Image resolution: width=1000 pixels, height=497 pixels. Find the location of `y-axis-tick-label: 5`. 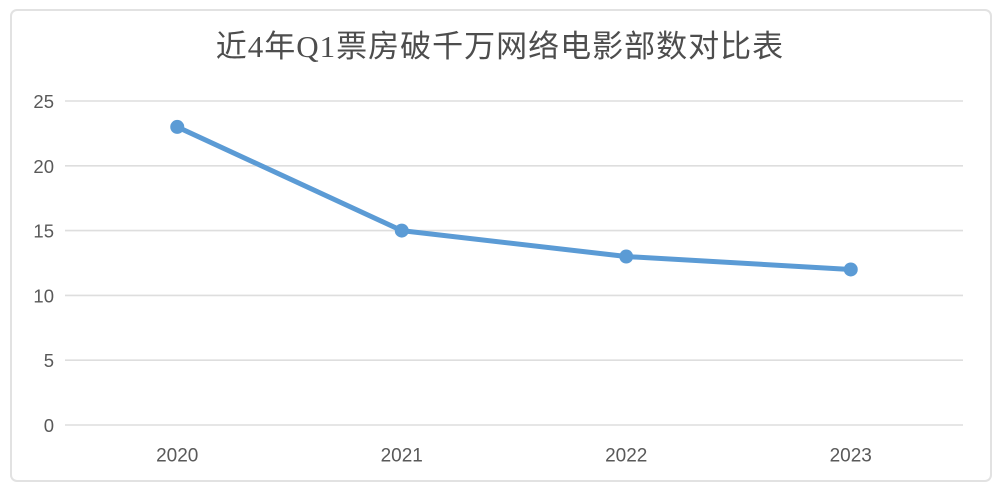

y-axis-tick-label: 5 is located at coordinates (49, 360).